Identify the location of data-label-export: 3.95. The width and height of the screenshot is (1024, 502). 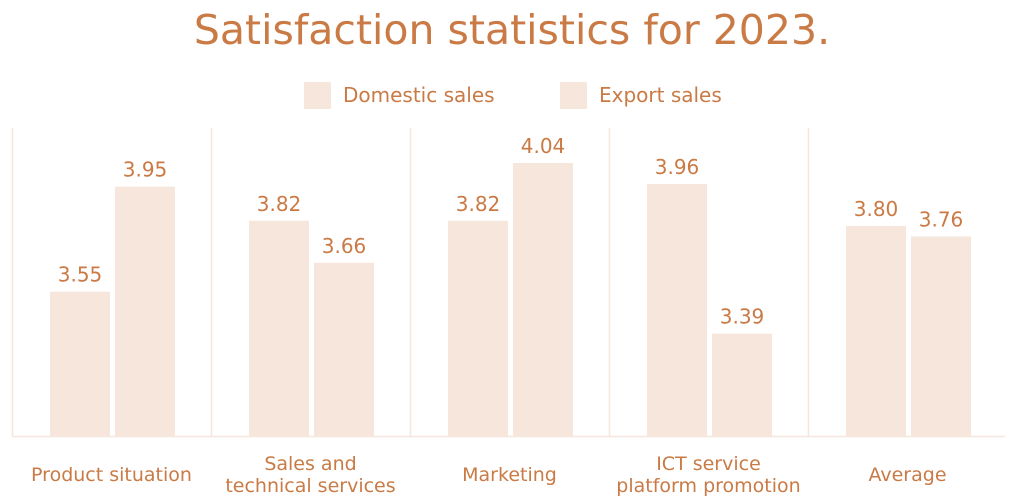
(145, 170).